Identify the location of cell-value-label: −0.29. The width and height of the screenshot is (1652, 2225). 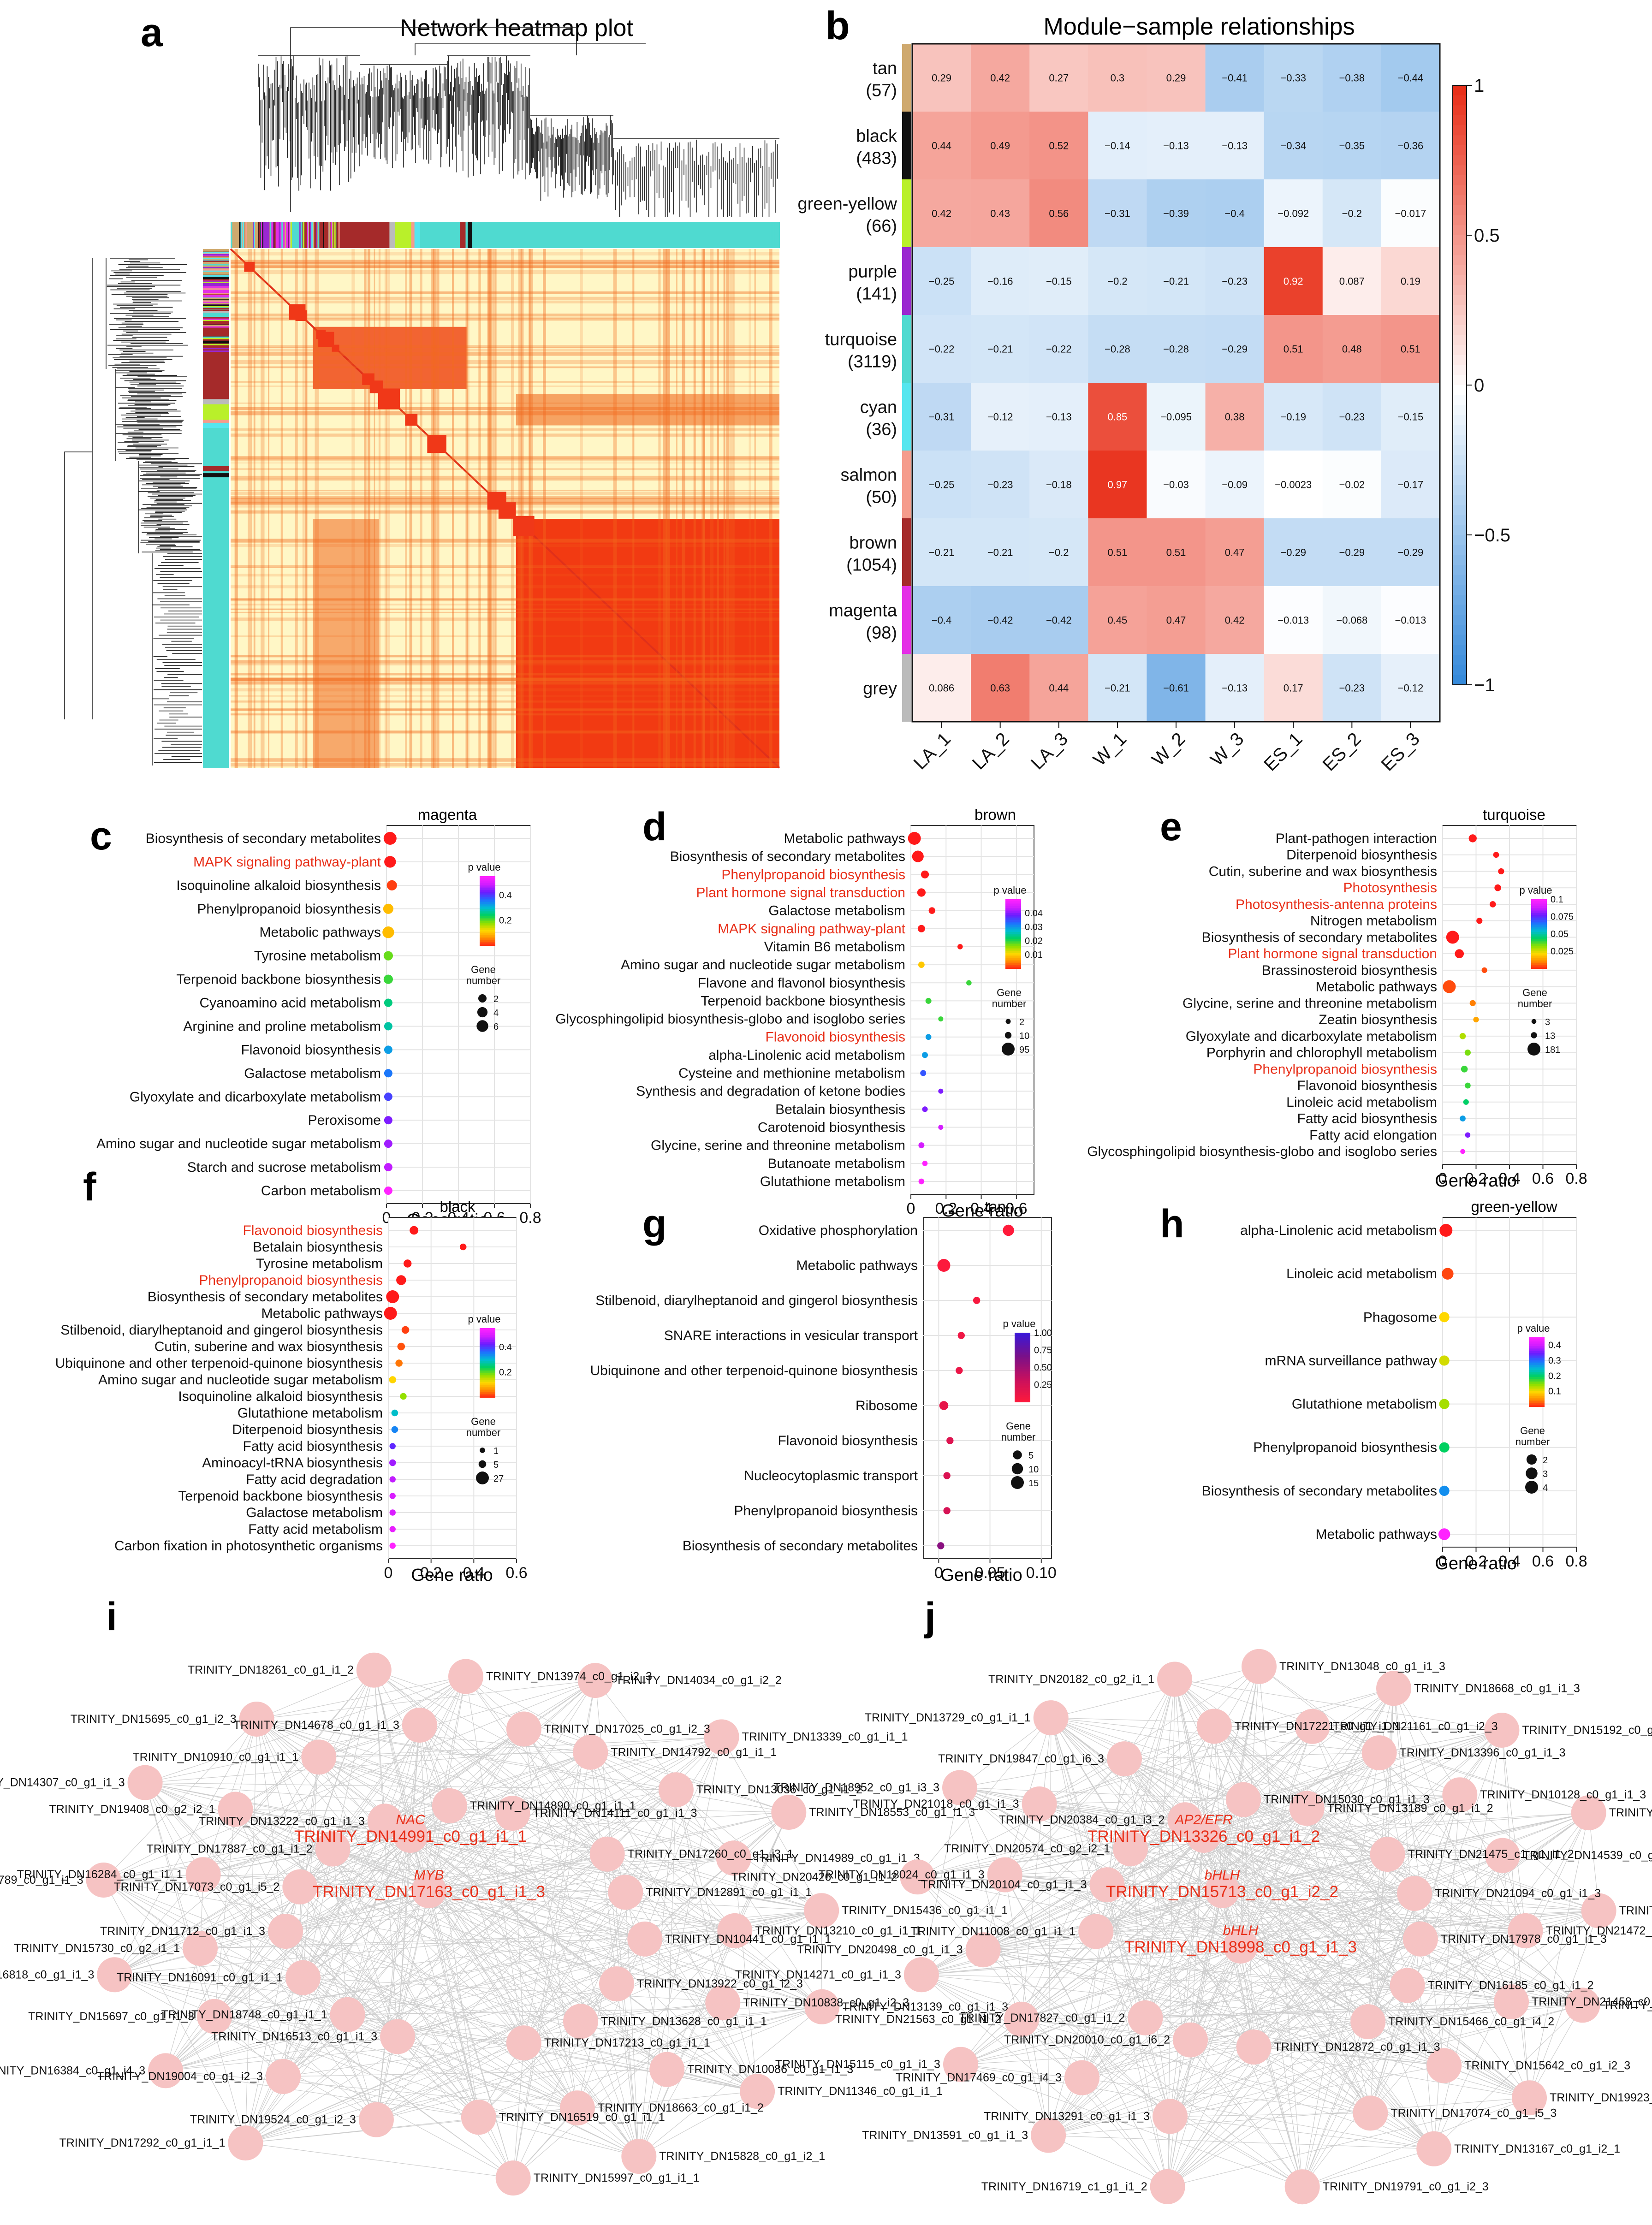
(1411, 552).